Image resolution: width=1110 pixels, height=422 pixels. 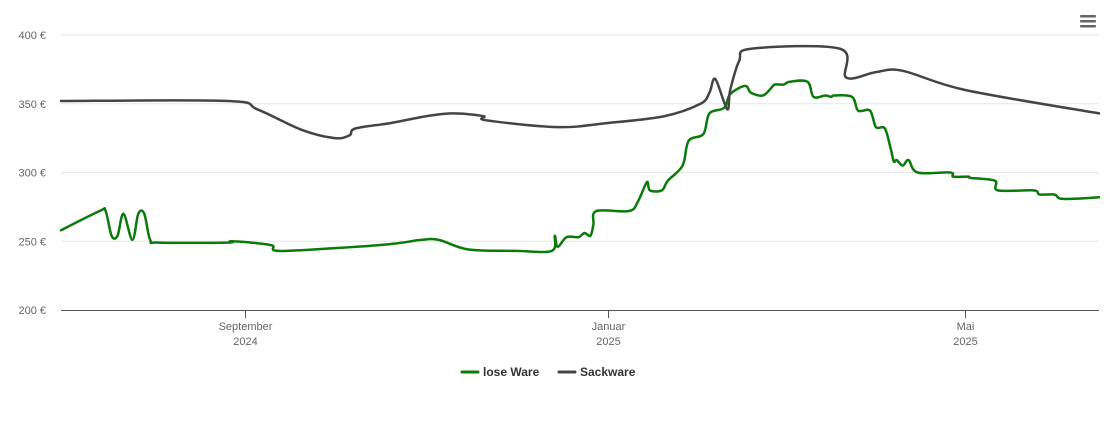 What do you see at coordinates (608, 372) in the screenshot?
I see `legend-label: Sackware` at bounding box center [608, 372].